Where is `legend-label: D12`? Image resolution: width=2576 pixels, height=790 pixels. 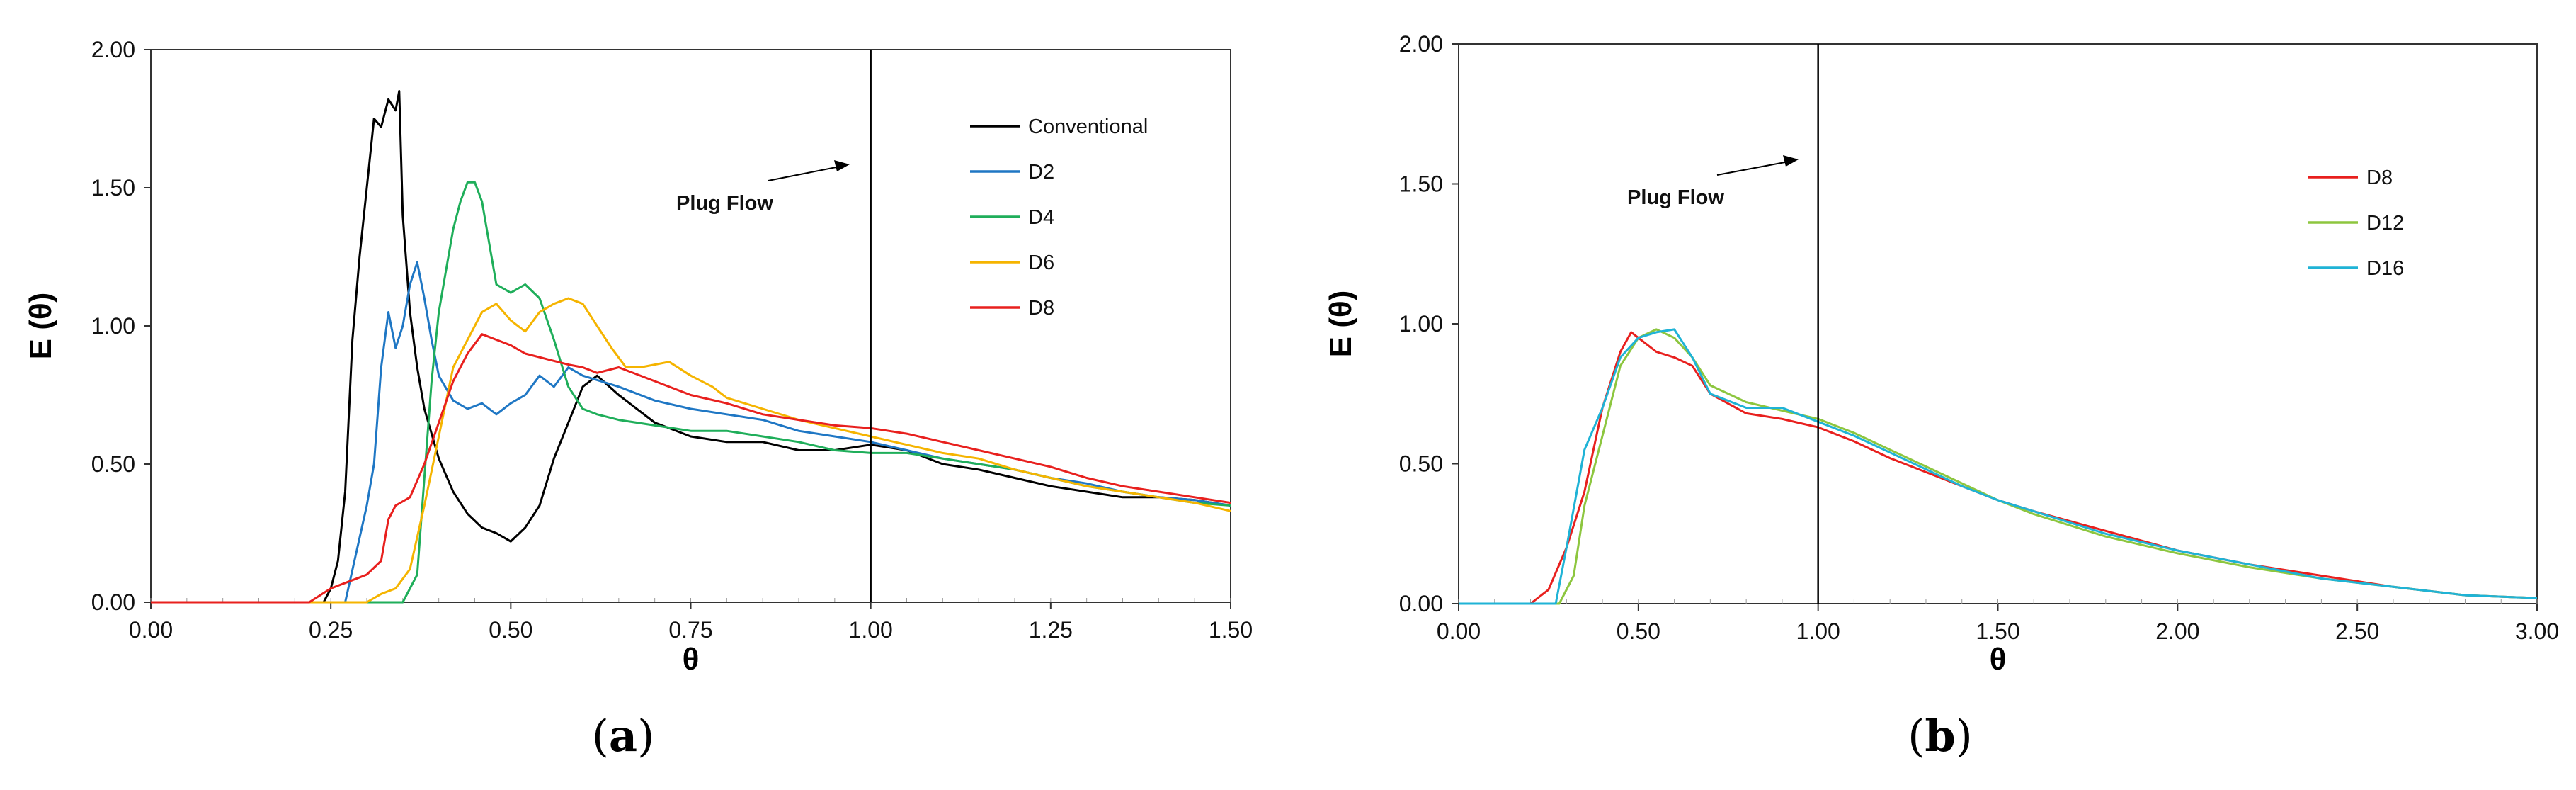
legend-label: D12 is located at coordinates (2385, 223).